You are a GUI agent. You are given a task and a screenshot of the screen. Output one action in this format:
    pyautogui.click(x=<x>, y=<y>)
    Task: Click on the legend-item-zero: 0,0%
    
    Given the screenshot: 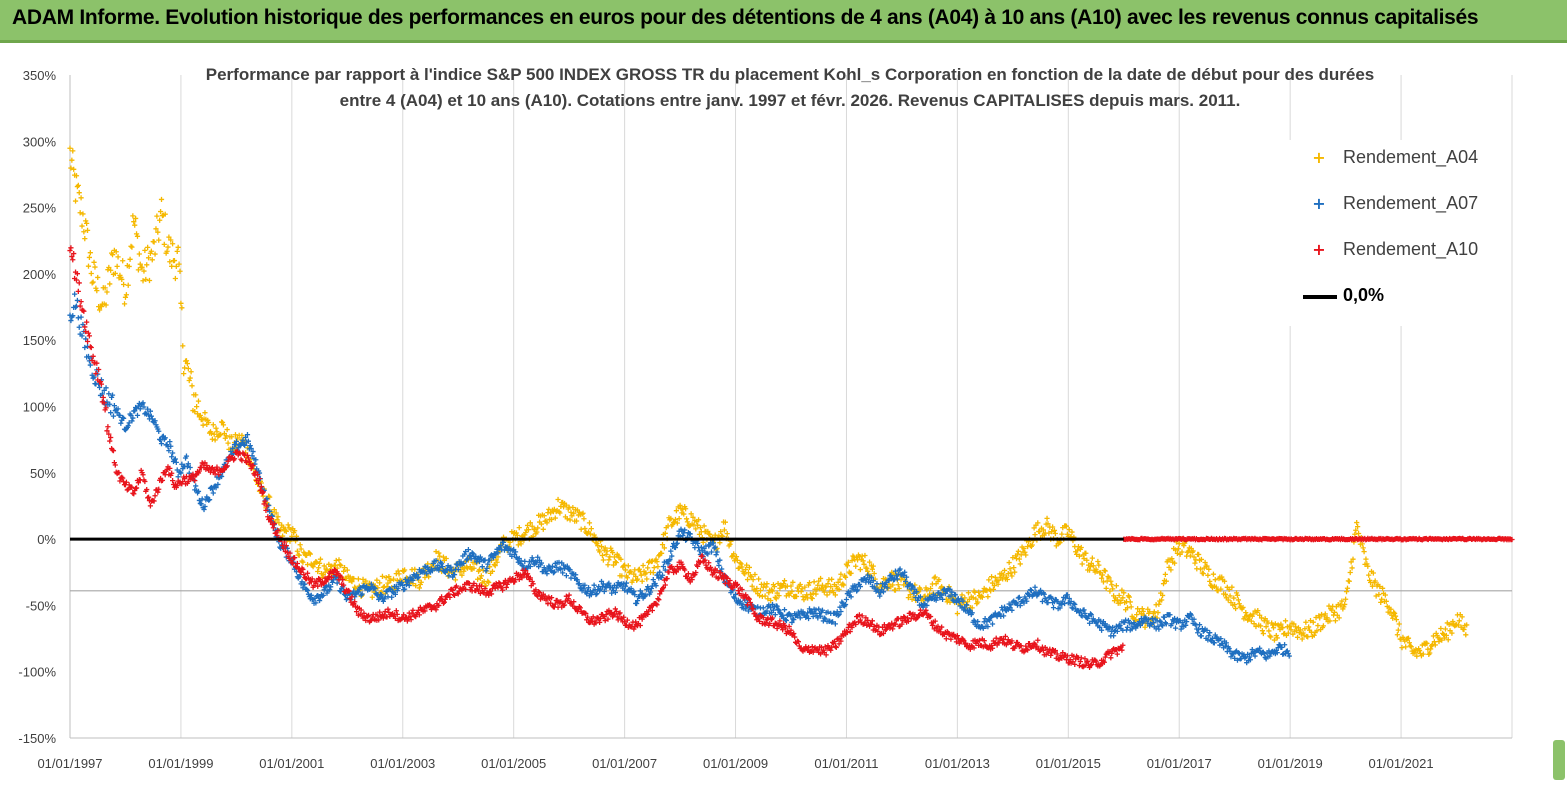 What is the action you would take?
    pyautogui.click(x=1390, y=298)
    